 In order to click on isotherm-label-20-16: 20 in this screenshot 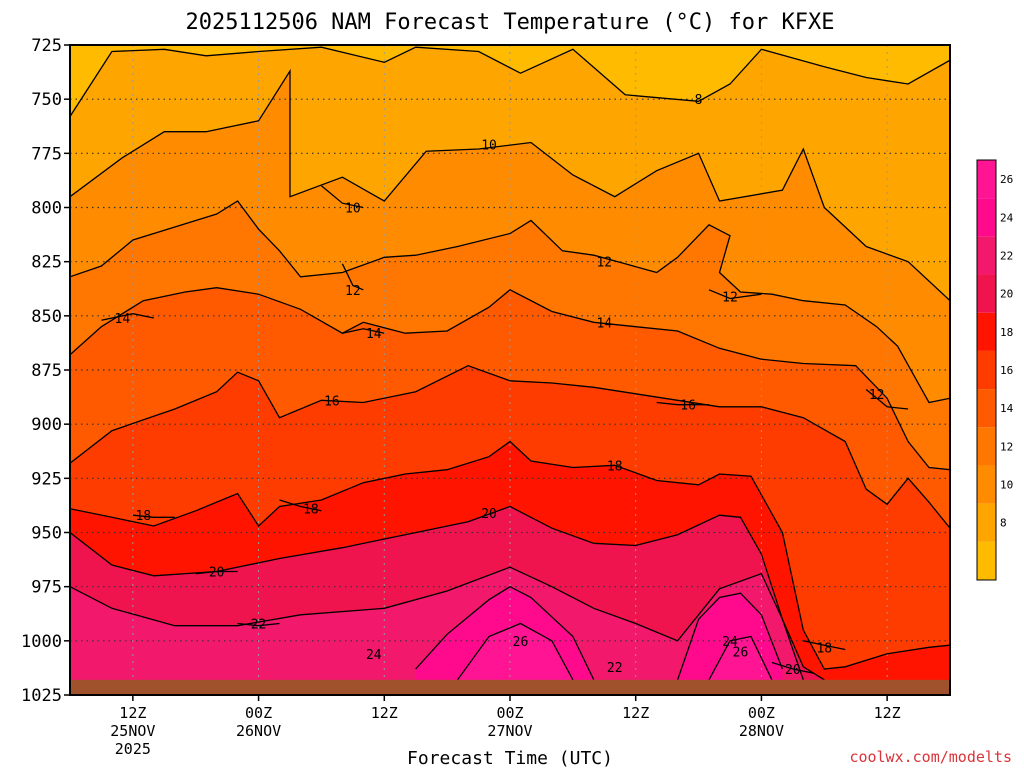, I will do `click(489, 514)`.